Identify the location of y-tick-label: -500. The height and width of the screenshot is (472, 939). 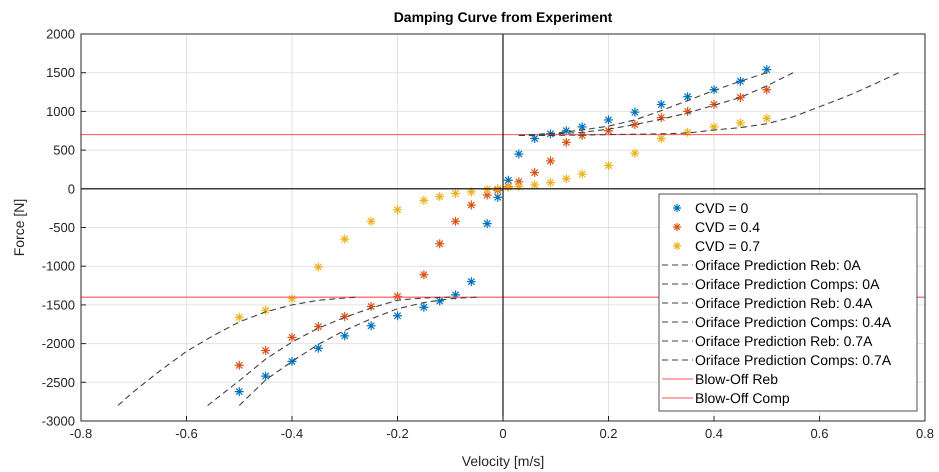
(61, 227).